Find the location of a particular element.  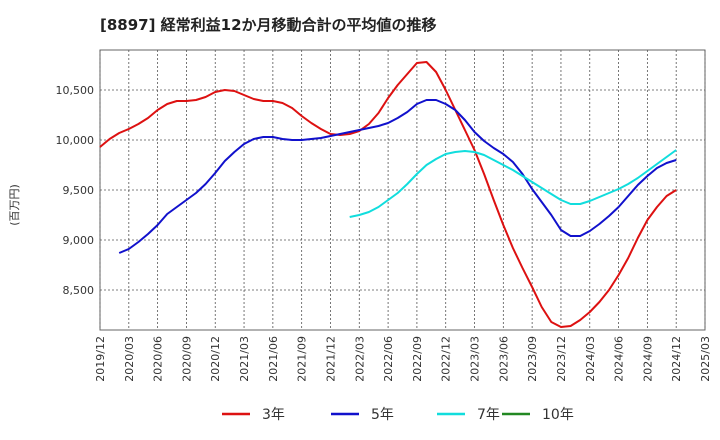

x-tick-label: 2022/09 is located at coordinates (417, 359).